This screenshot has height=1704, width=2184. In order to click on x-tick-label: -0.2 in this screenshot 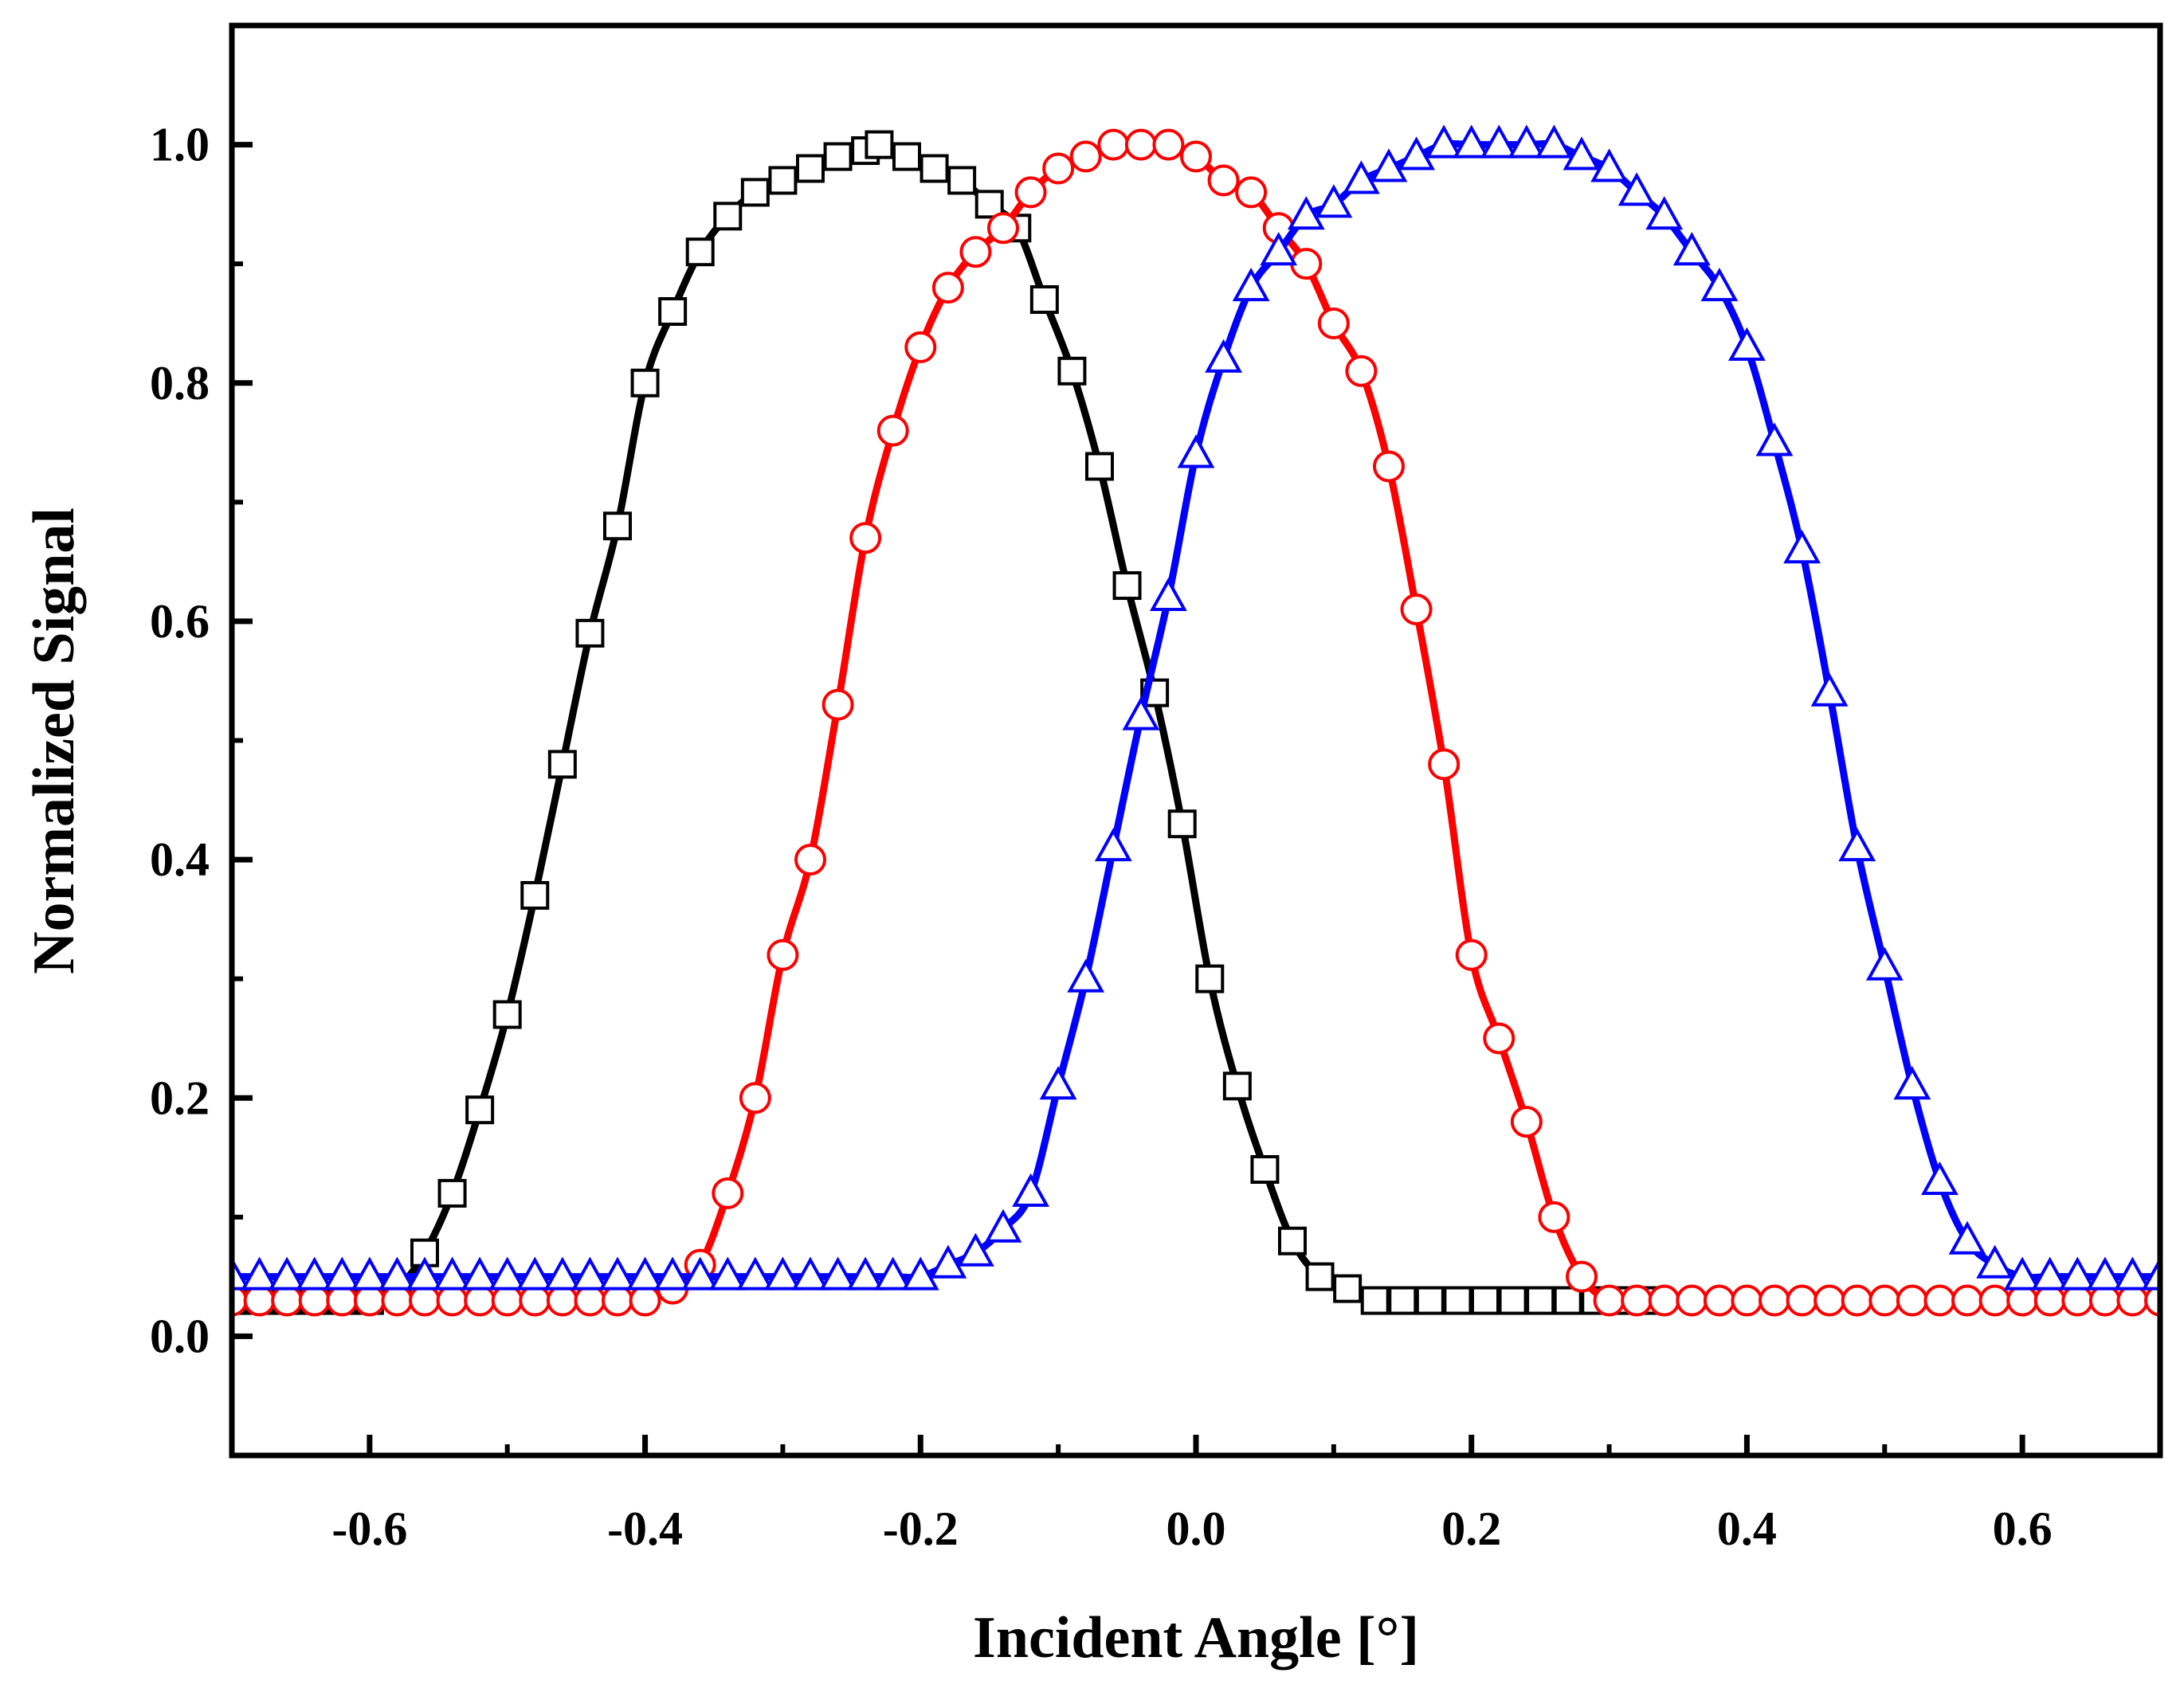, I will do `click(921, 1528)`.